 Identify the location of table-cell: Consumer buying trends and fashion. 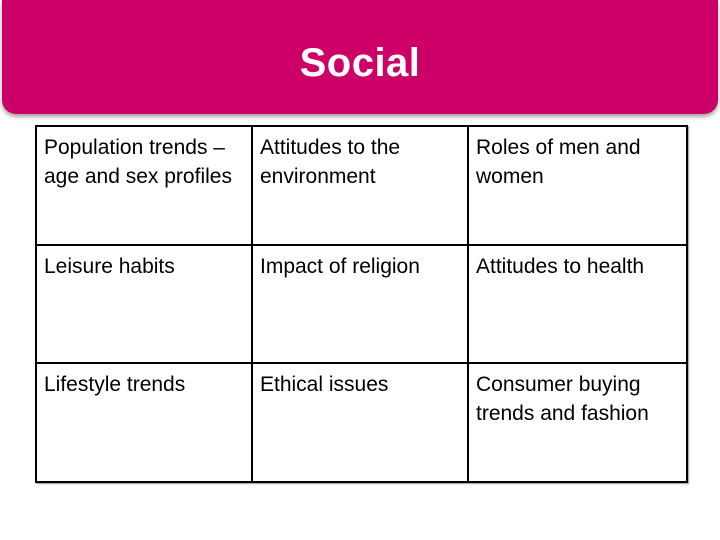
(577, 422).